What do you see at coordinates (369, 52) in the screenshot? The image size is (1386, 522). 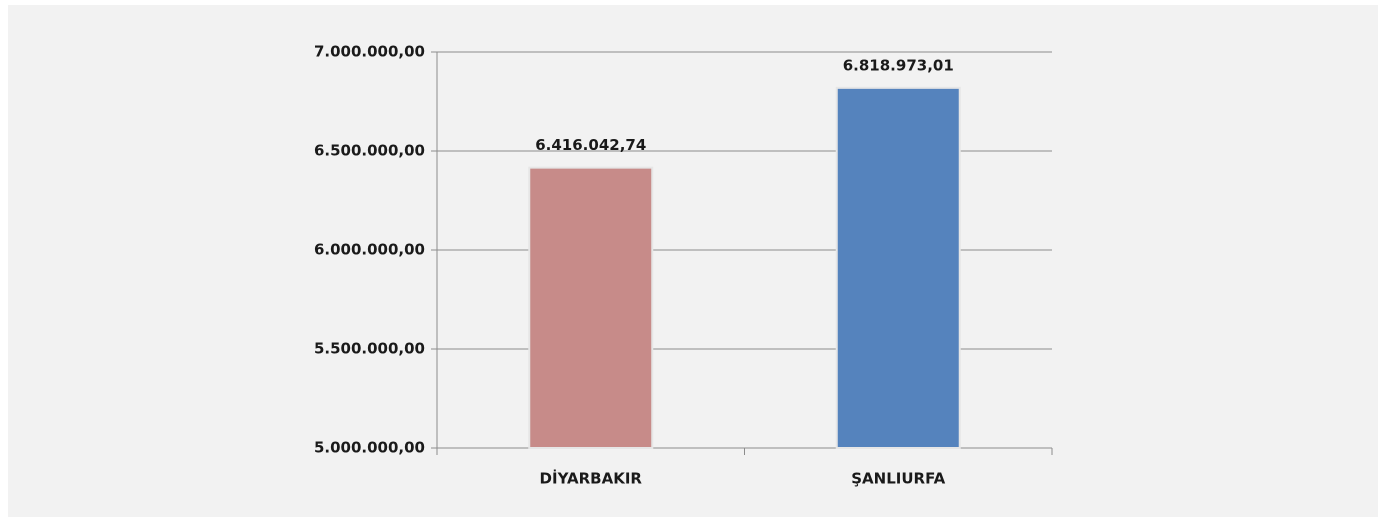 I see `y-tick-label: 7.000.000,00` at bounding box center [369, 52].